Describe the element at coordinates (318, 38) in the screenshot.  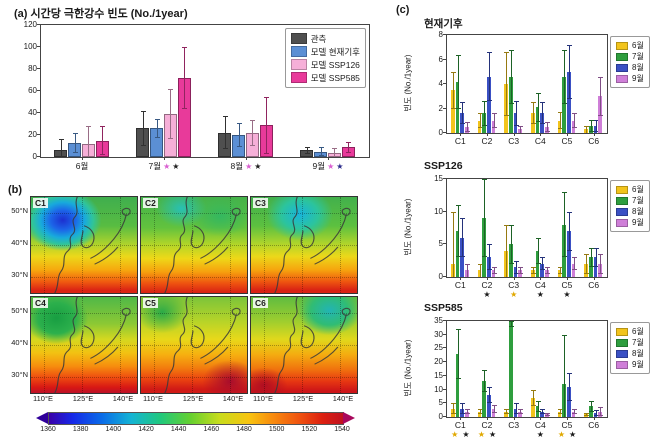
I see `legend-label: 관측` at that location.